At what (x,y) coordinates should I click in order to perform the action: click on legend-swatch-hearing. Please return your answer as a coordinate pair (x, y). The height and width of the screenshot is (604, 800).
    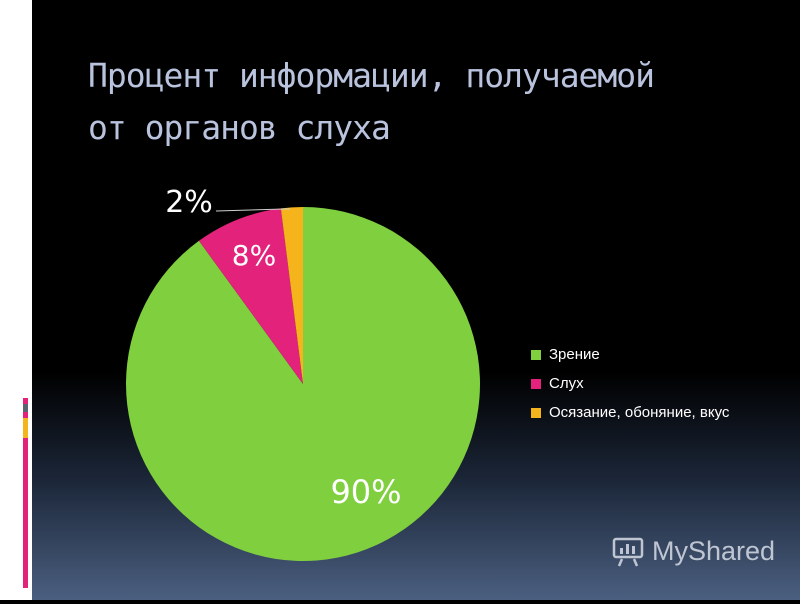
    Looking at the image, I should click on (536, 383).